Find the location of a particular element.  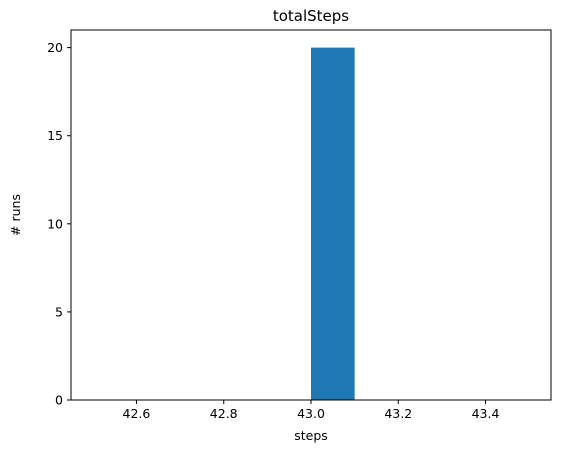

y-tick-label: 10 is located at coordinates (55, 223).